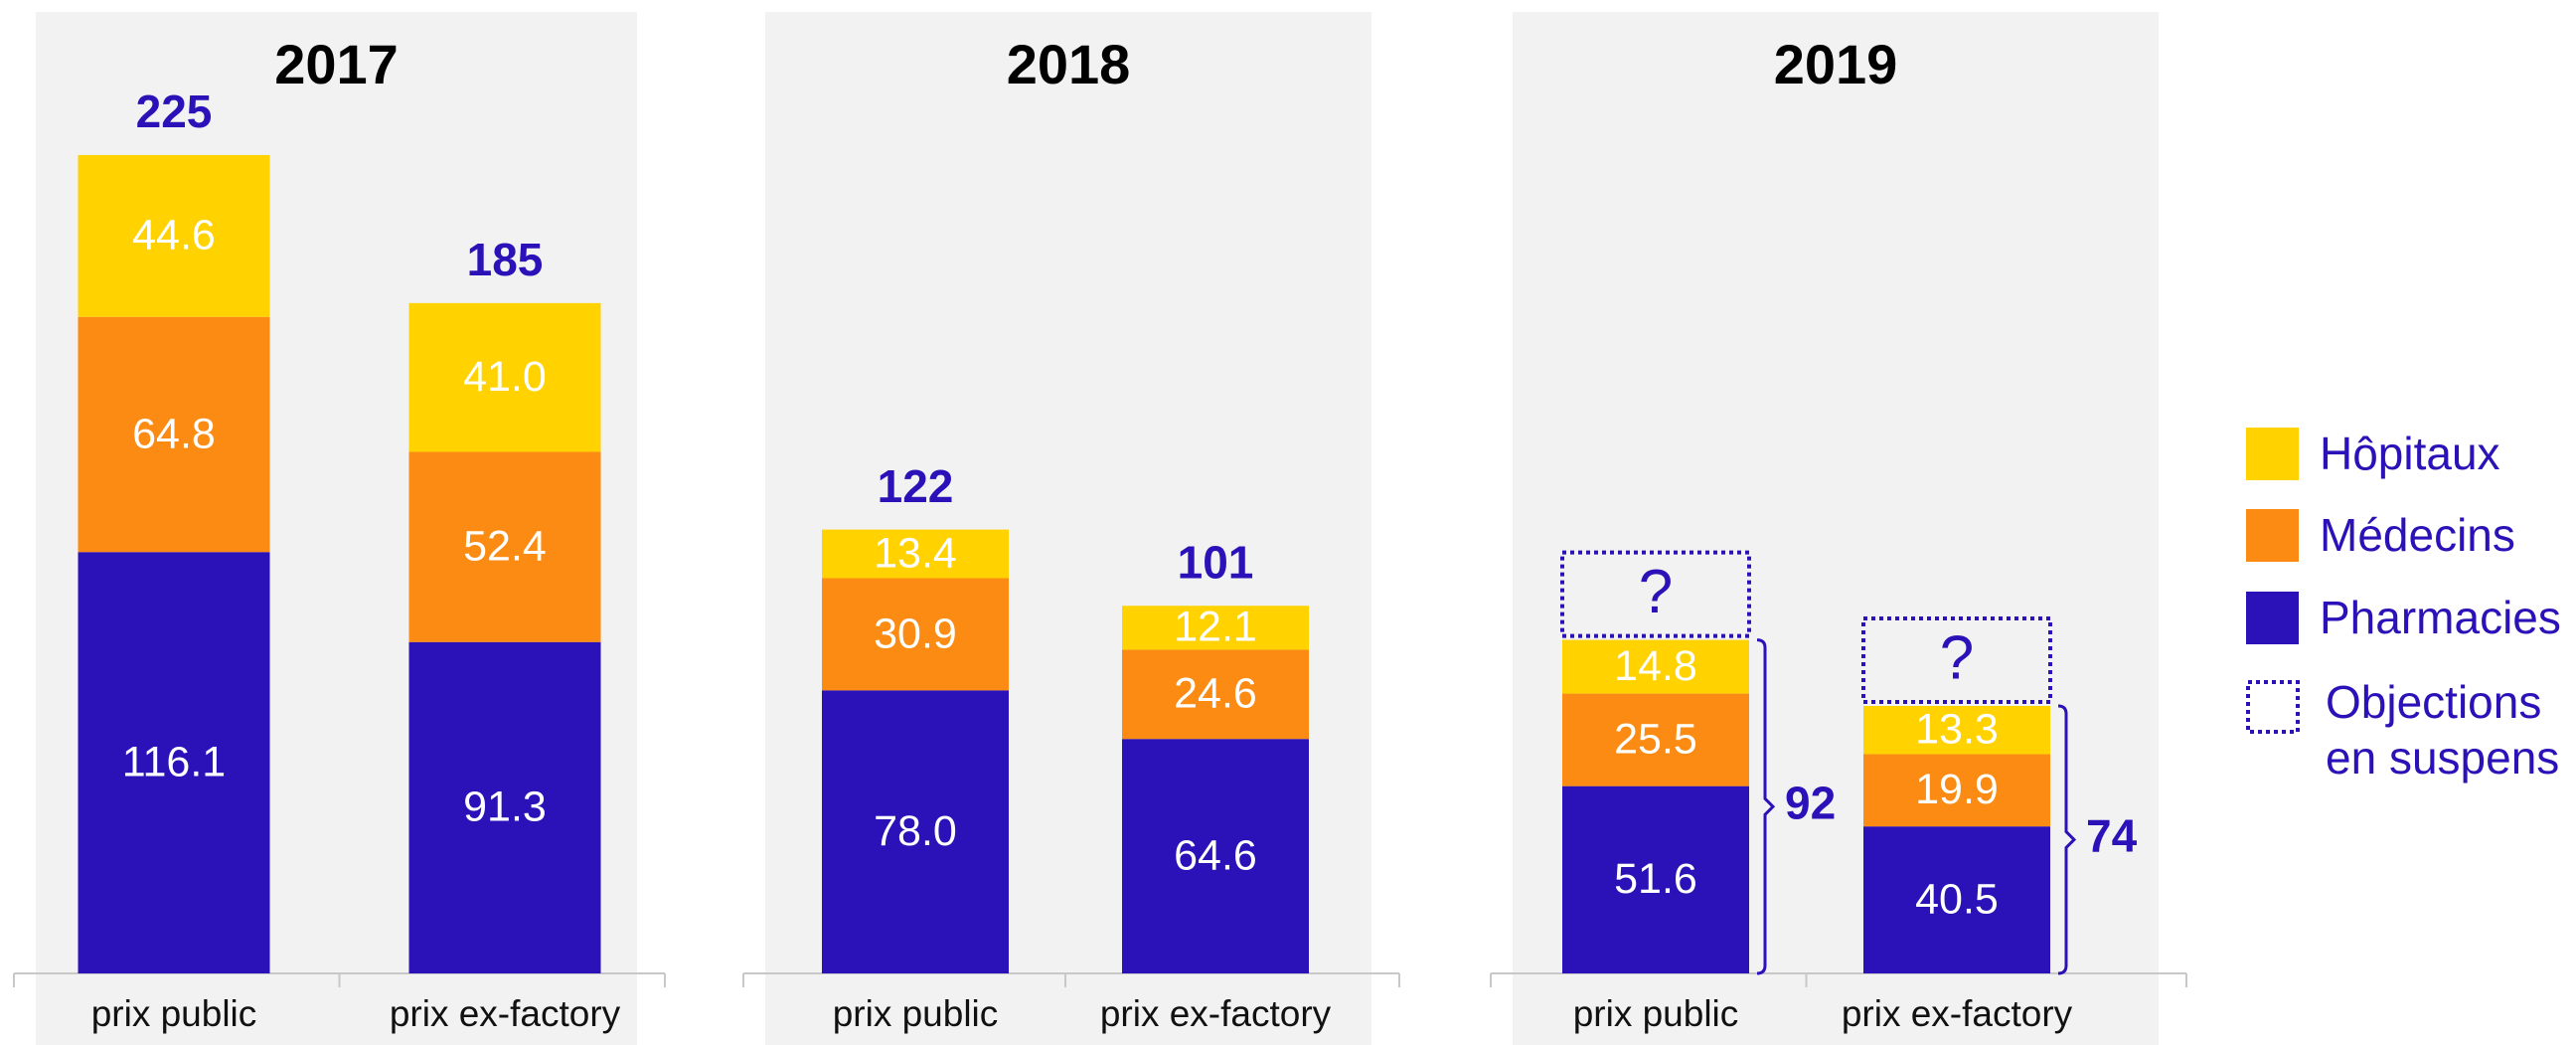 The width and height of the screenshot is (2576, 1045). I want to click on total-label: 122, so click(916, 486).